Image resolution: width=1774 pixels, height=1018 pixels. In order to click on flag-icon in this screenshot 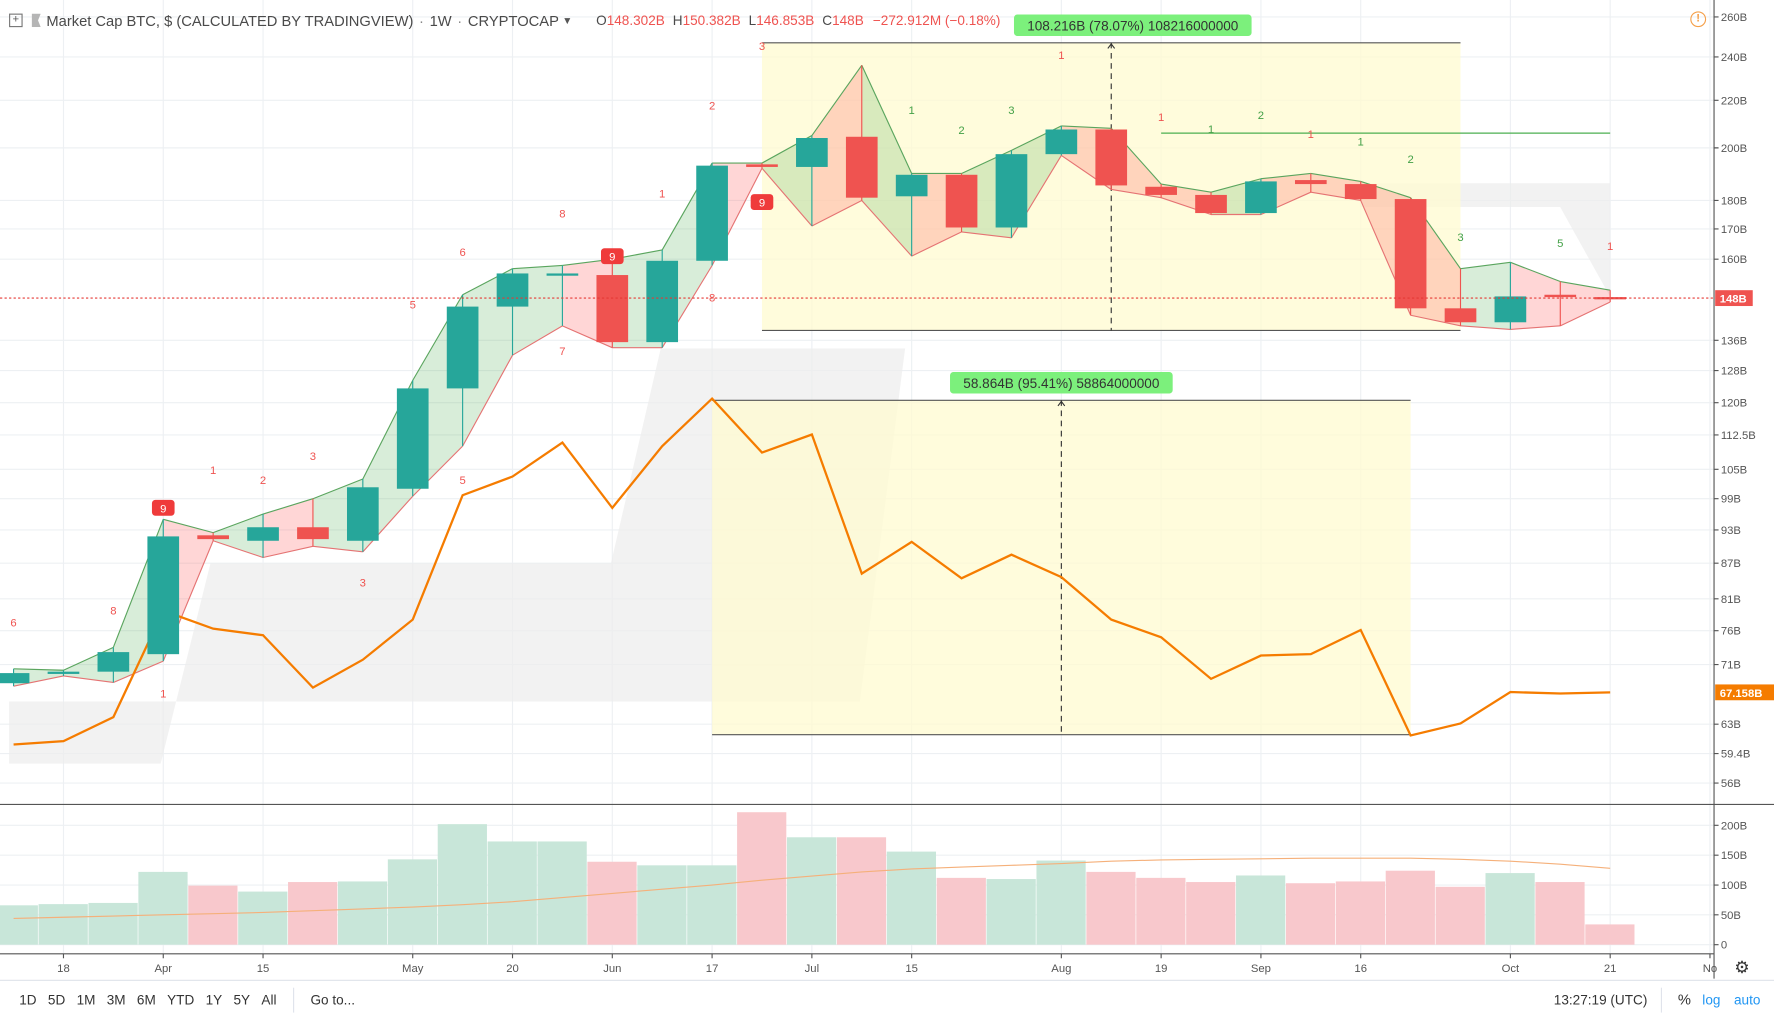, I will do `click(36, 20)`.